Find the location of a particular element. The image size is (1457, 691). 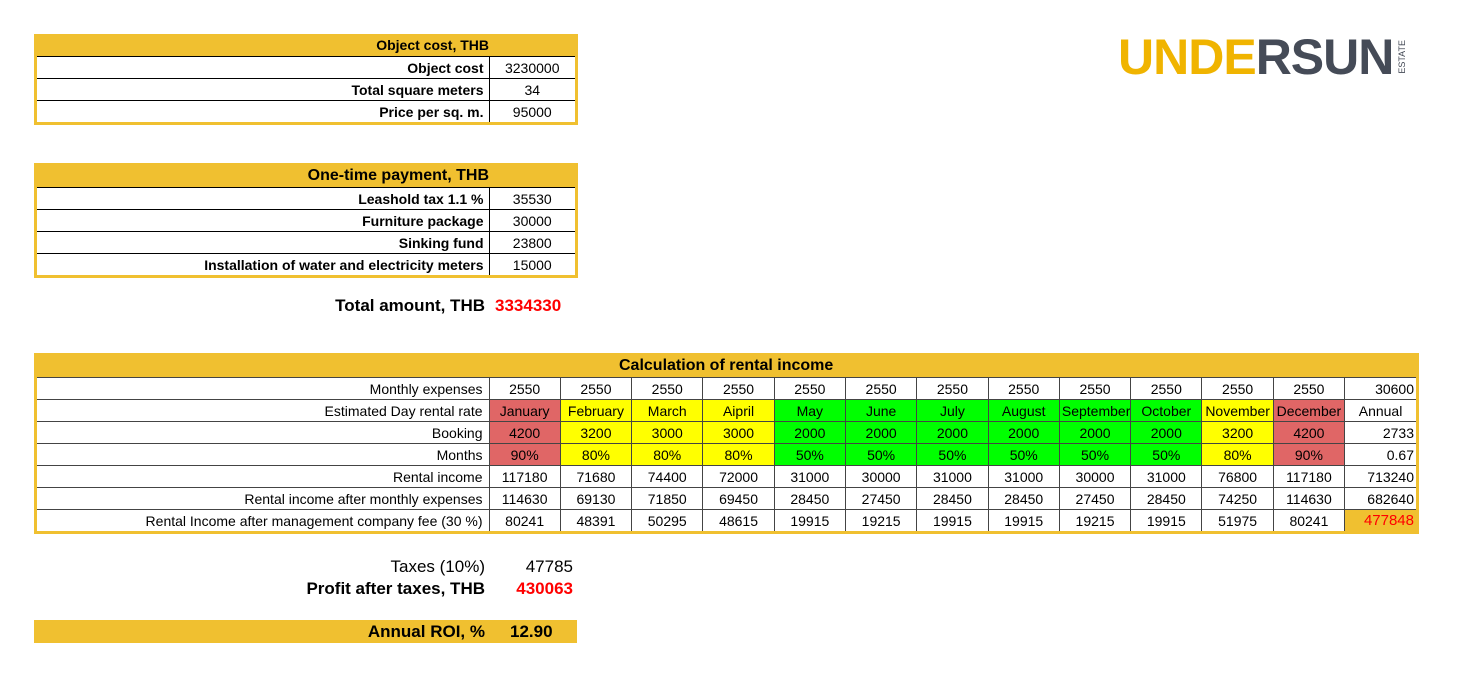

annual-cell: 713240 is located at coordinates (1380, 476).